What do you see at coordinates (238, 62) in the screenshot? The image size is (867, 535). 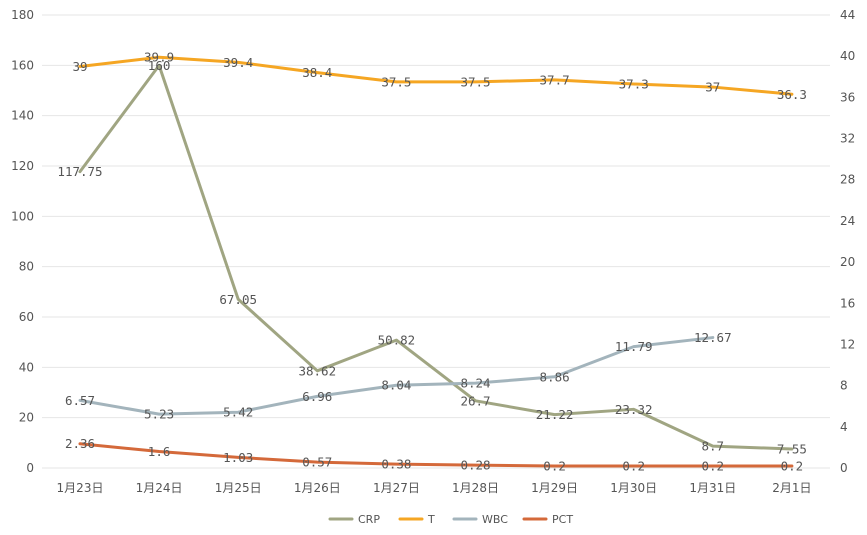 I see `data-label-t: 39.4` at bounding box center [238, 62].